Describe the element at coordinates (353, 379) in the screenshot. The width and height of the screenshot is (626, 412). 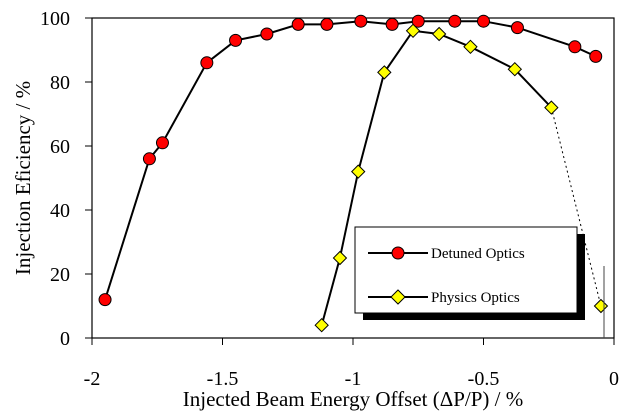
I see `x-tick-label: -1` at that location.